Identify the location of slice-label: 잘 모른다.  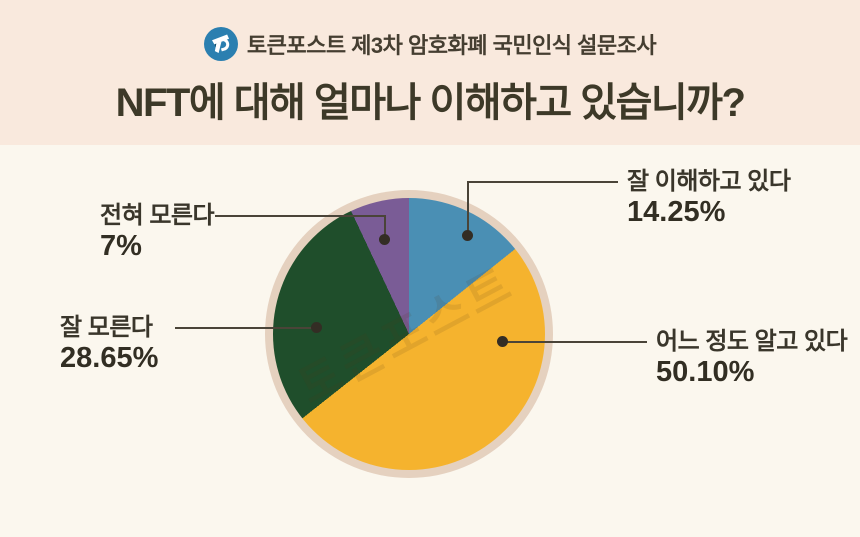
(106, 327).